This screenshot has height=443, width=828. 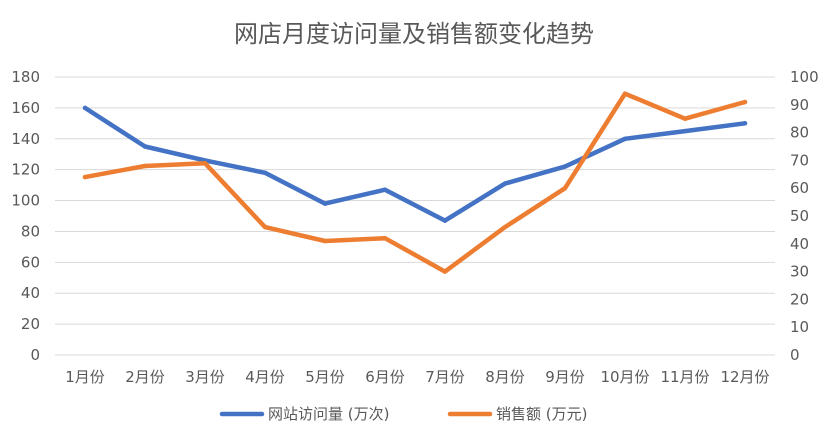 I want to click on y-left-tick-label: 60, so click(x=30, y=262).